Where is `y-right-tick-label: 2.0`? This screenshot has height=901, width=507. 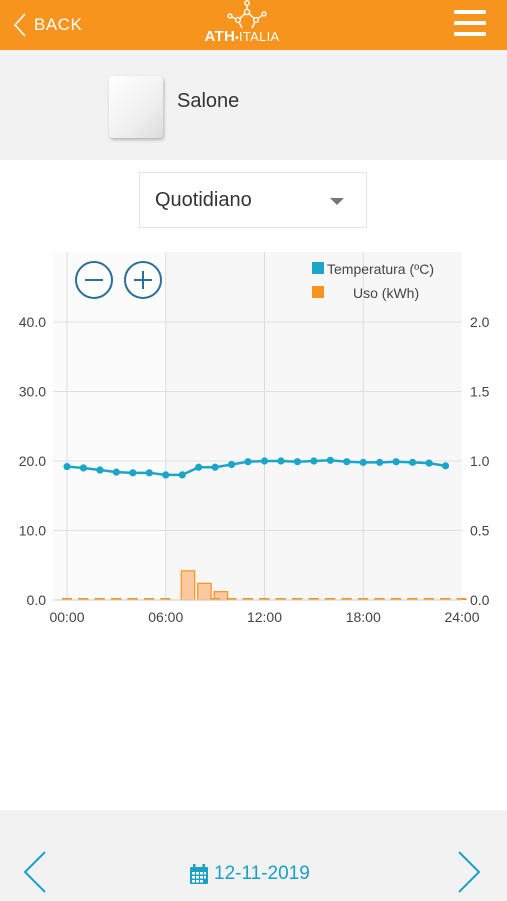
y-right-tick-label: 2.0 is located at coordinates (480, 322).